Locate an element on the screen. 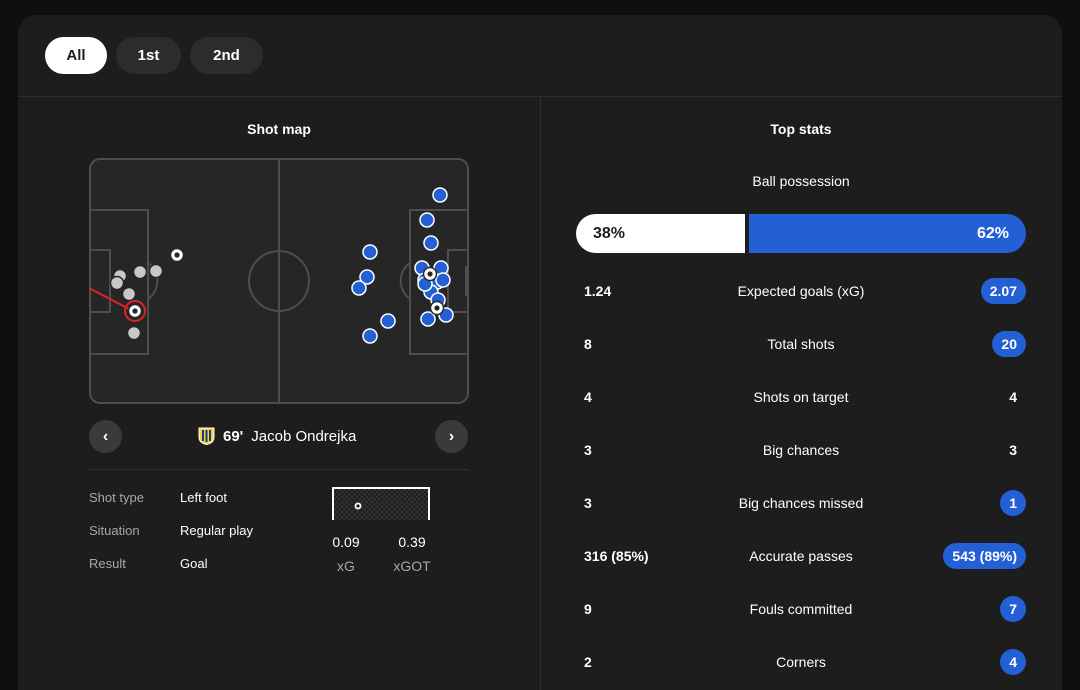  stat-label: Big chances missed is located at coordinates (801, 503).